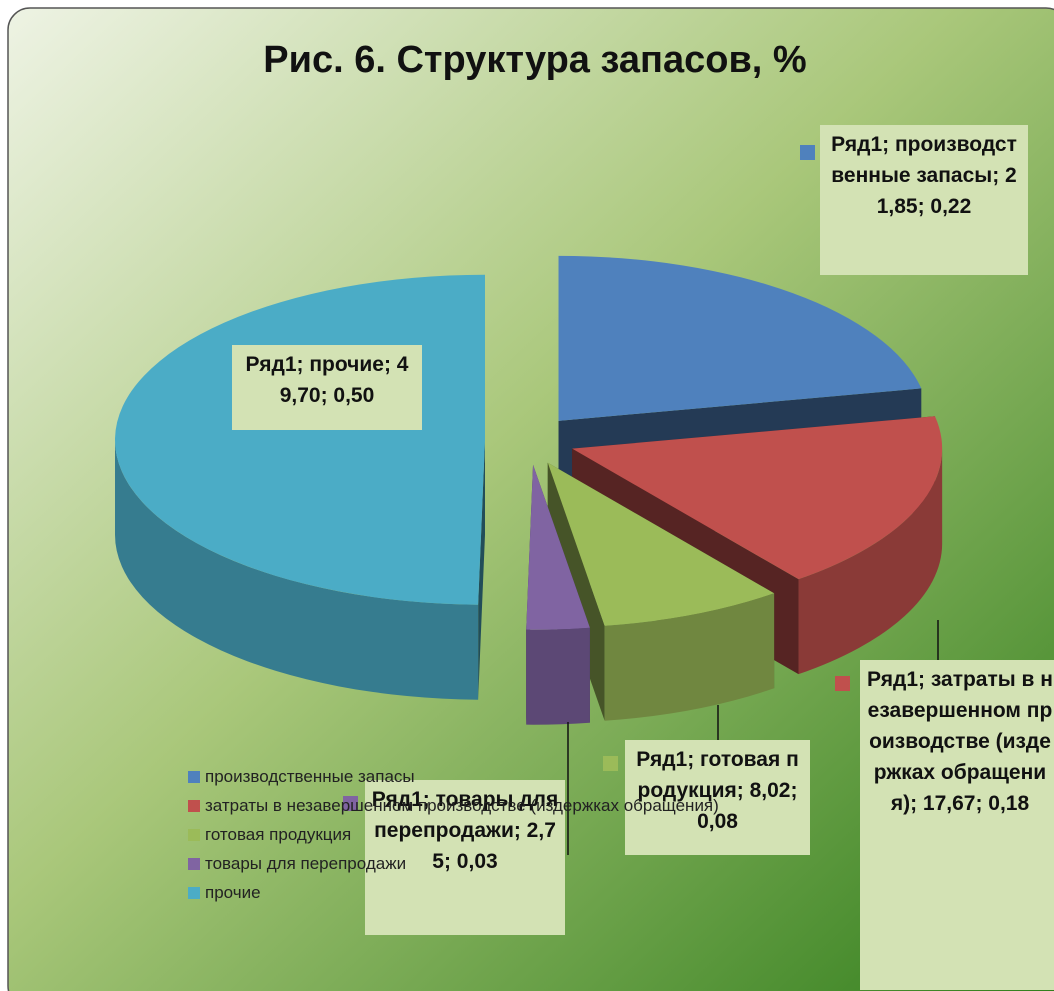  I want to click on legend-entry: производственные запасы, so click(301, 777).